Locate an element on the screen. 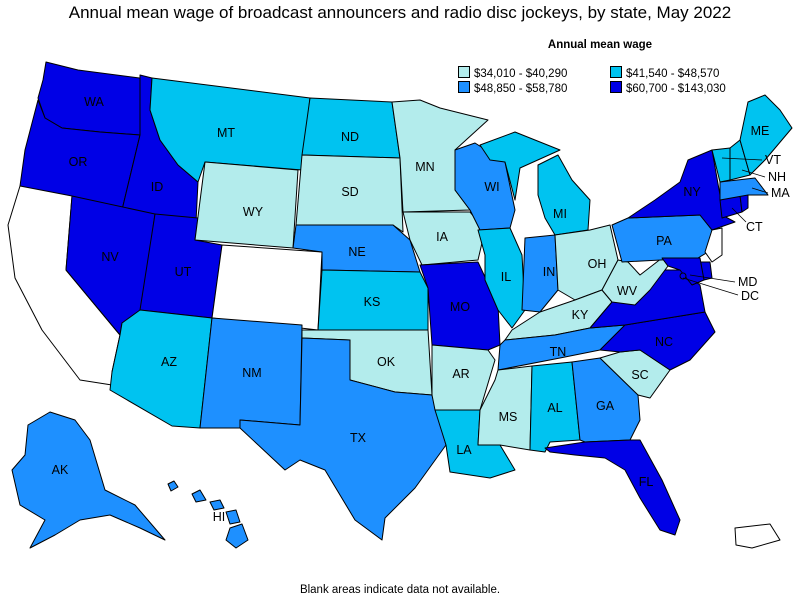 This screenshot has height=600, width=800. state-label-il: IL is located at coordinates (506, 277).